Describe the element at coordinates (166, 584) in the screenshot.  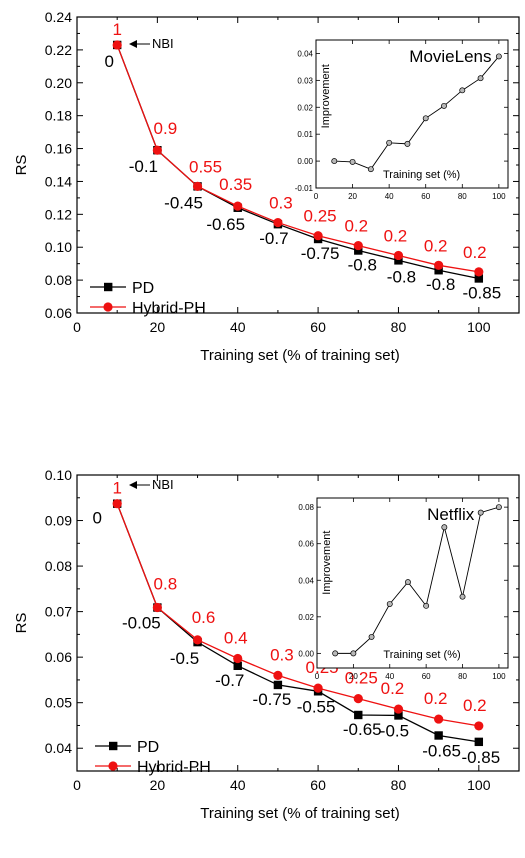
I see `hybrid-ph-param-label: 0.8` at that location.